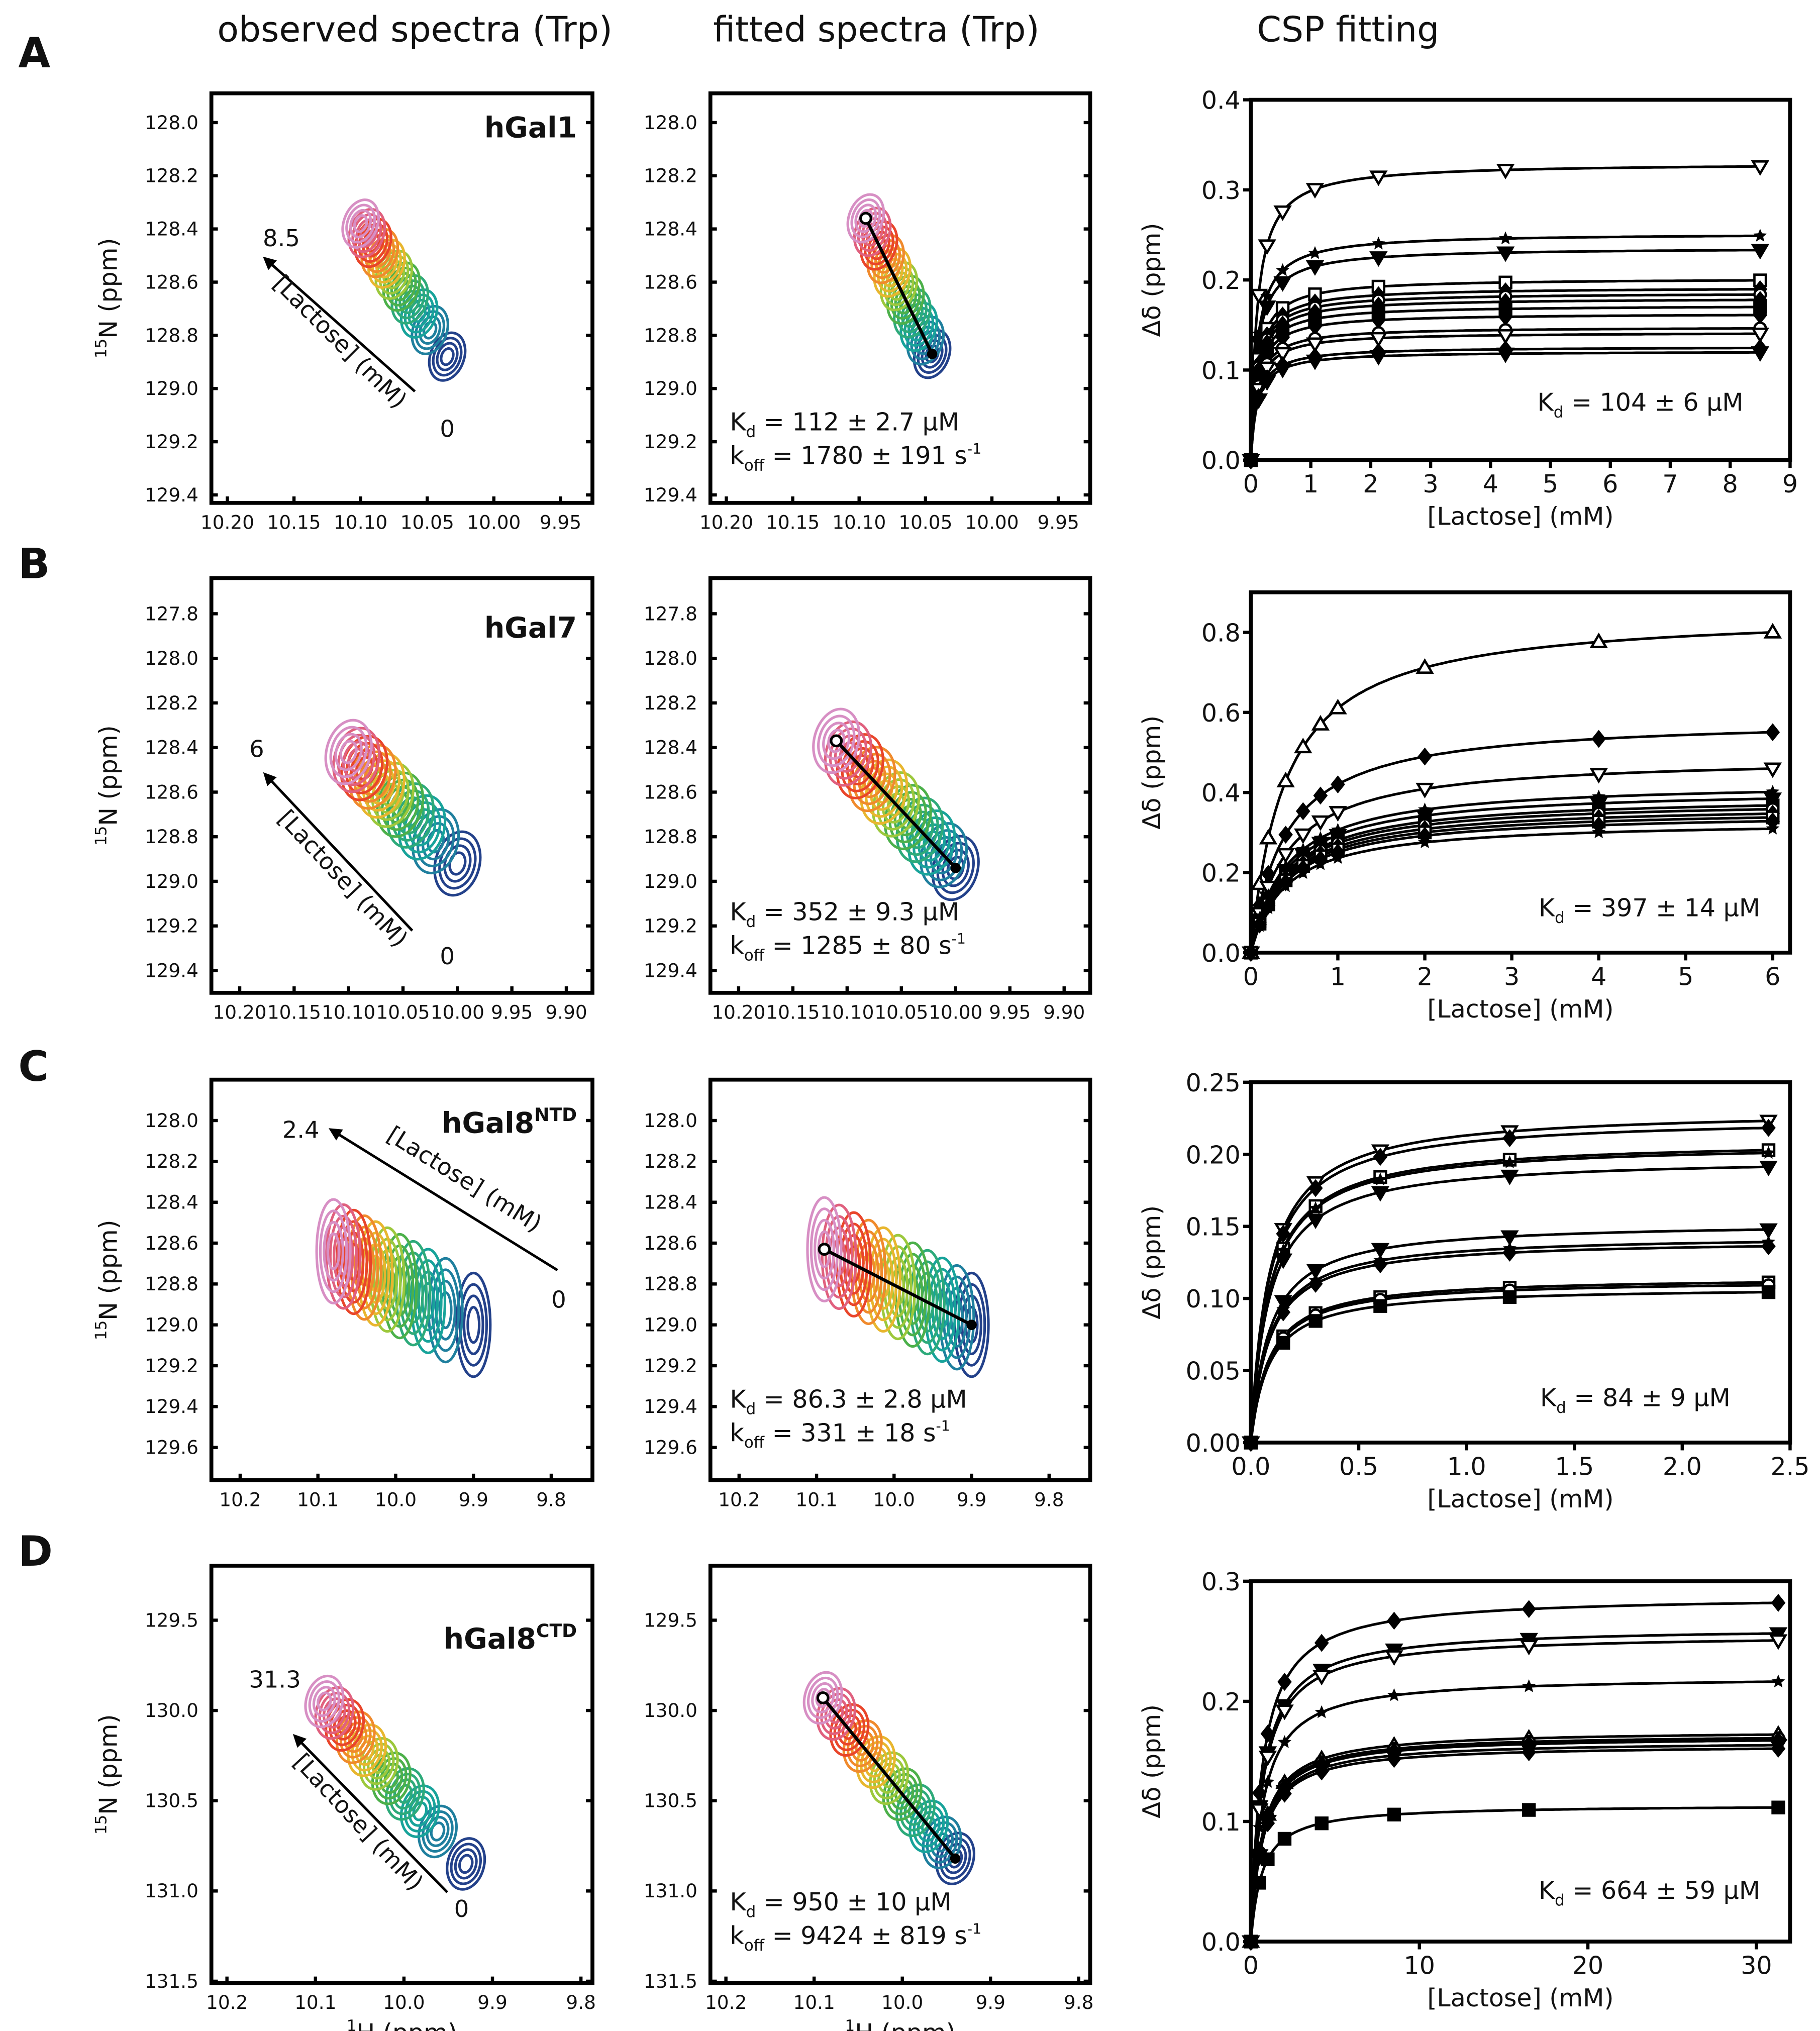 The image size is (1820, 2031). What do you see at coordinates (34, 53) in the screenshot?
I see `panel-letter-a: A` at bounding box center [34, 53].